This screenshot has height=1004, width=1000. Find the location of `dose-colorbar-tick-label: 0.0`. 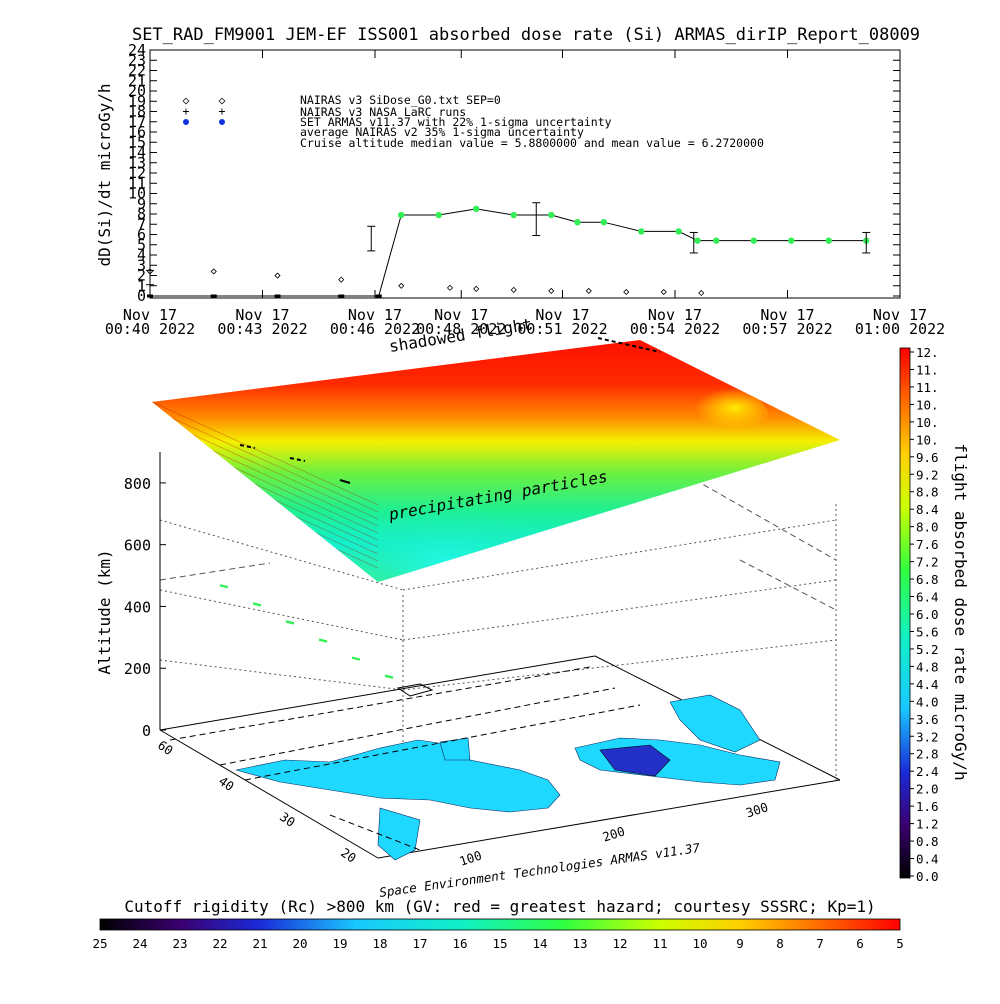

dose-colorbar-tick-label: 0.0 is located at coordinates (927, 876).